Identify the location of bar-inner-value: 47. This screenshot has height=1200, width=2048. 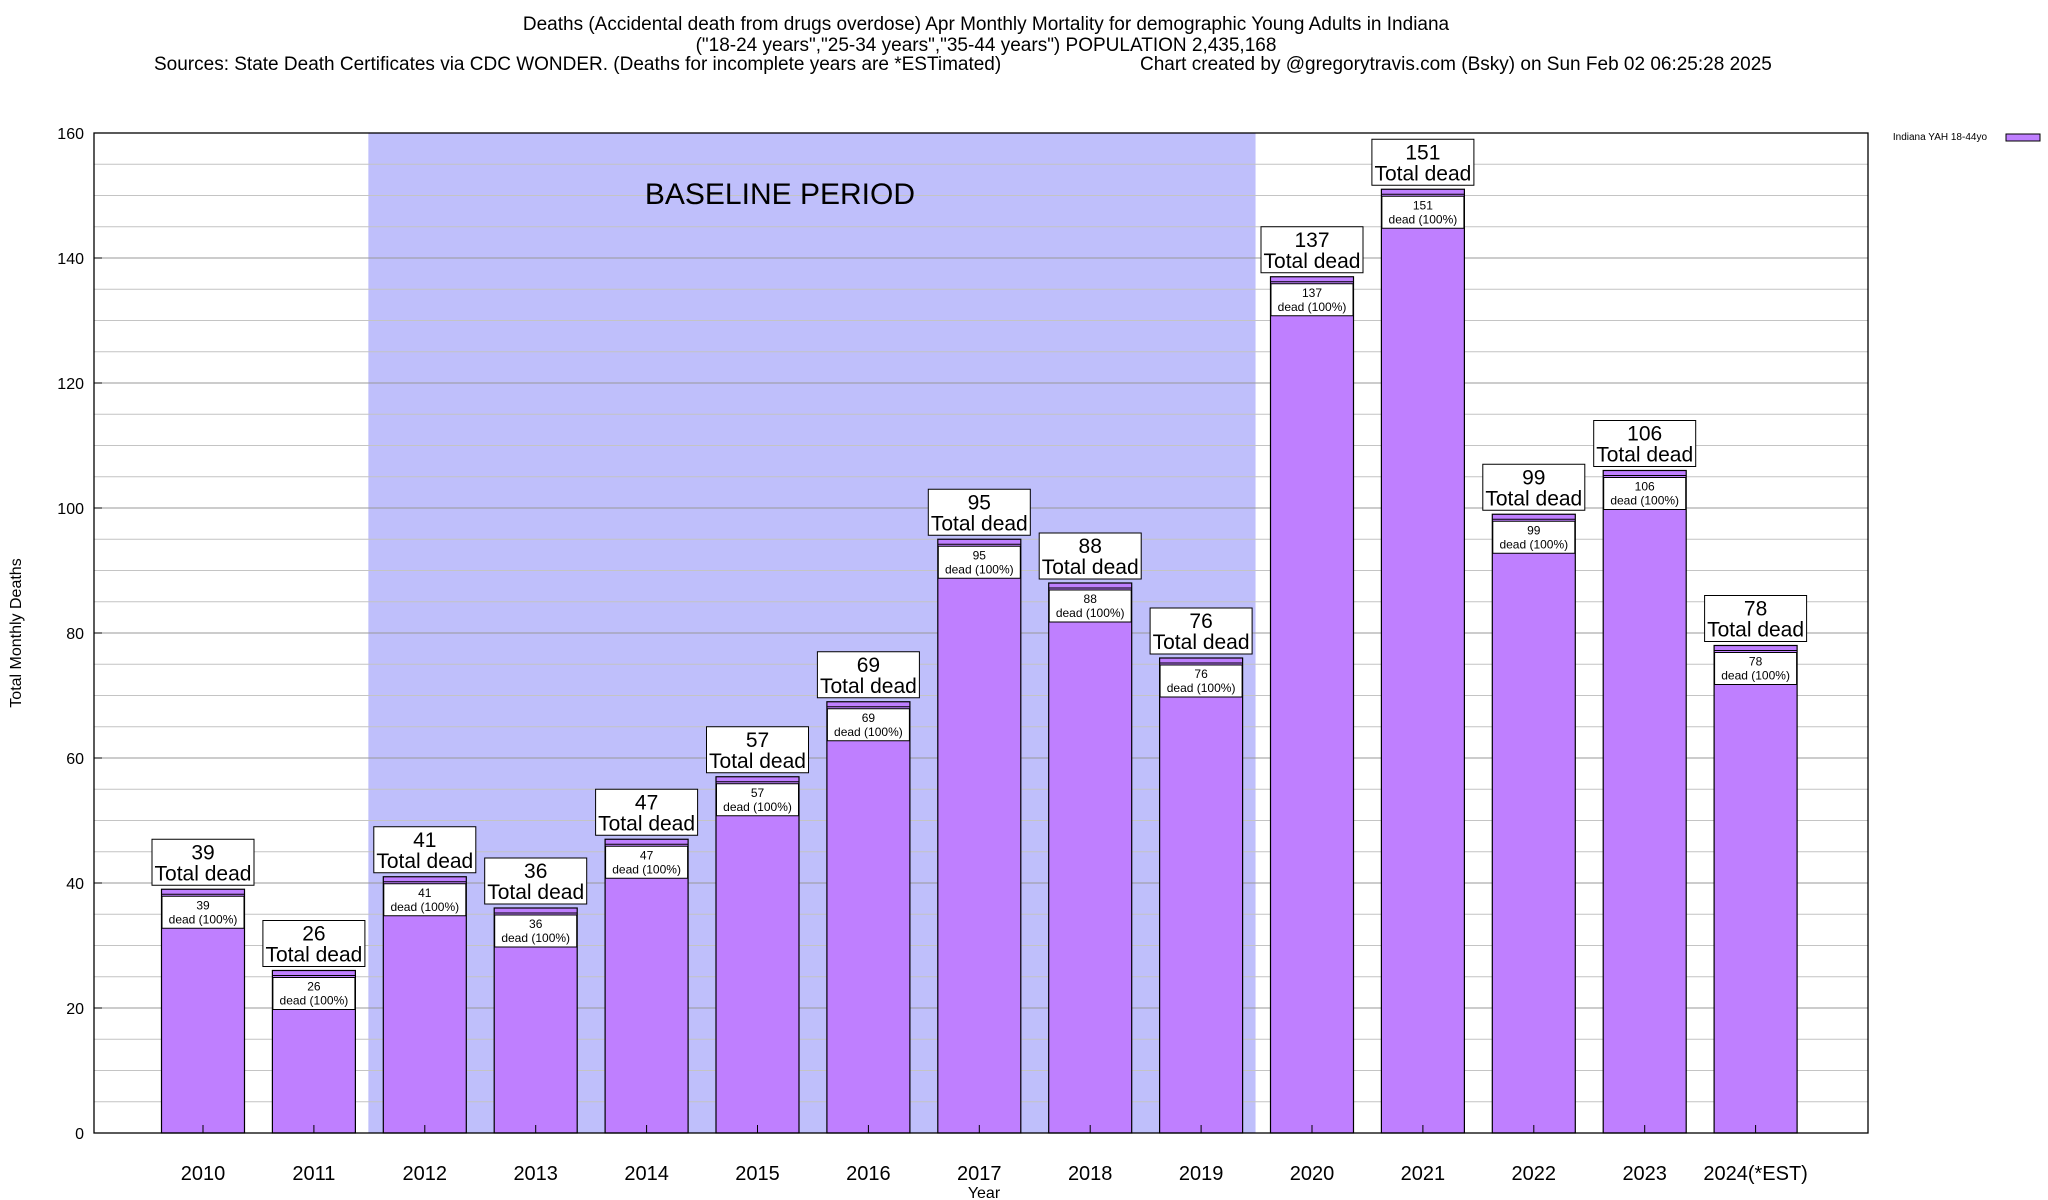
(647, 855).